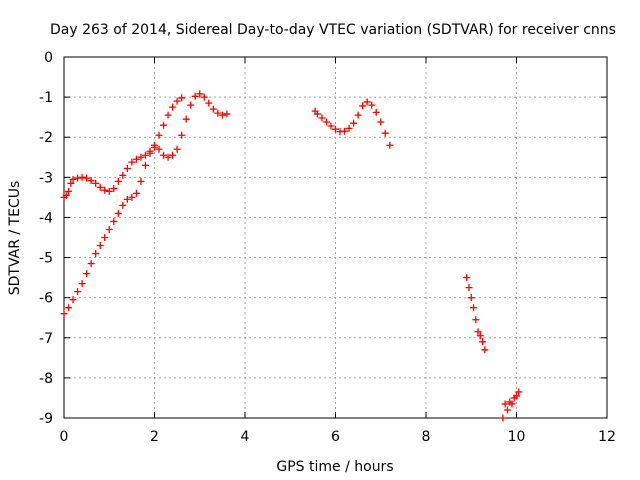  What do you see at coordinates (517, 437) in the screenshot?
I see `x-tick-label: 10` at bounding box center [517, 437].